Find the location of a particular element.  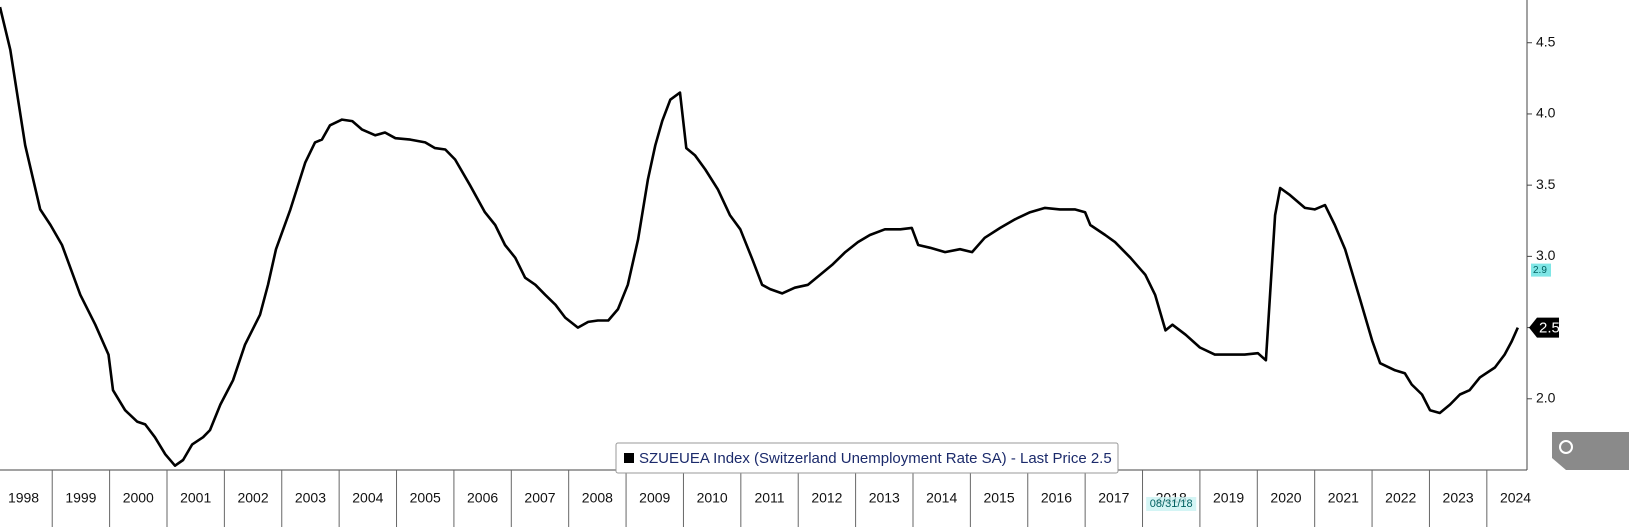

y-tick-label: 2.0 is located at coordinates (1546, 397).